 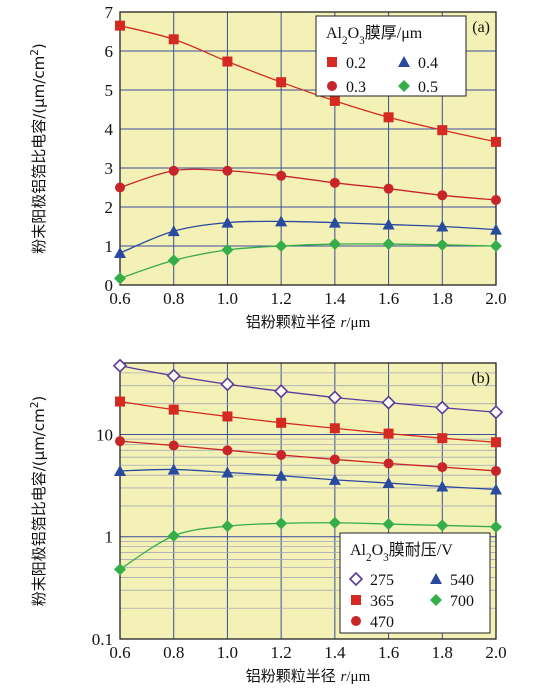 What do you see at coordinates (308, 261) in the screenshot?
I see `series-0.5` at bounding box center [308, 261].